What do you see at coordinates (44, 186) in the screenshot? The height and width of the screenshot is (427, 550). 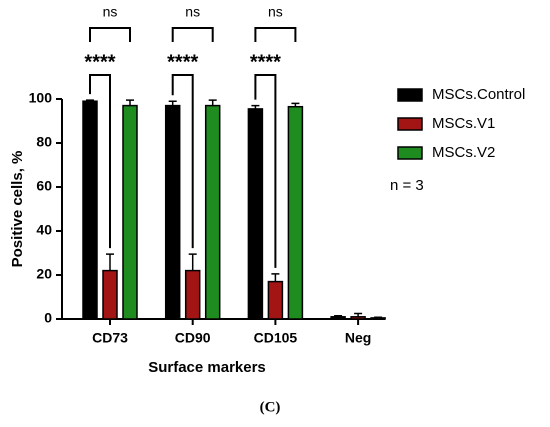 I see `y-tick-label: 60` at bounding box center [44, 186].